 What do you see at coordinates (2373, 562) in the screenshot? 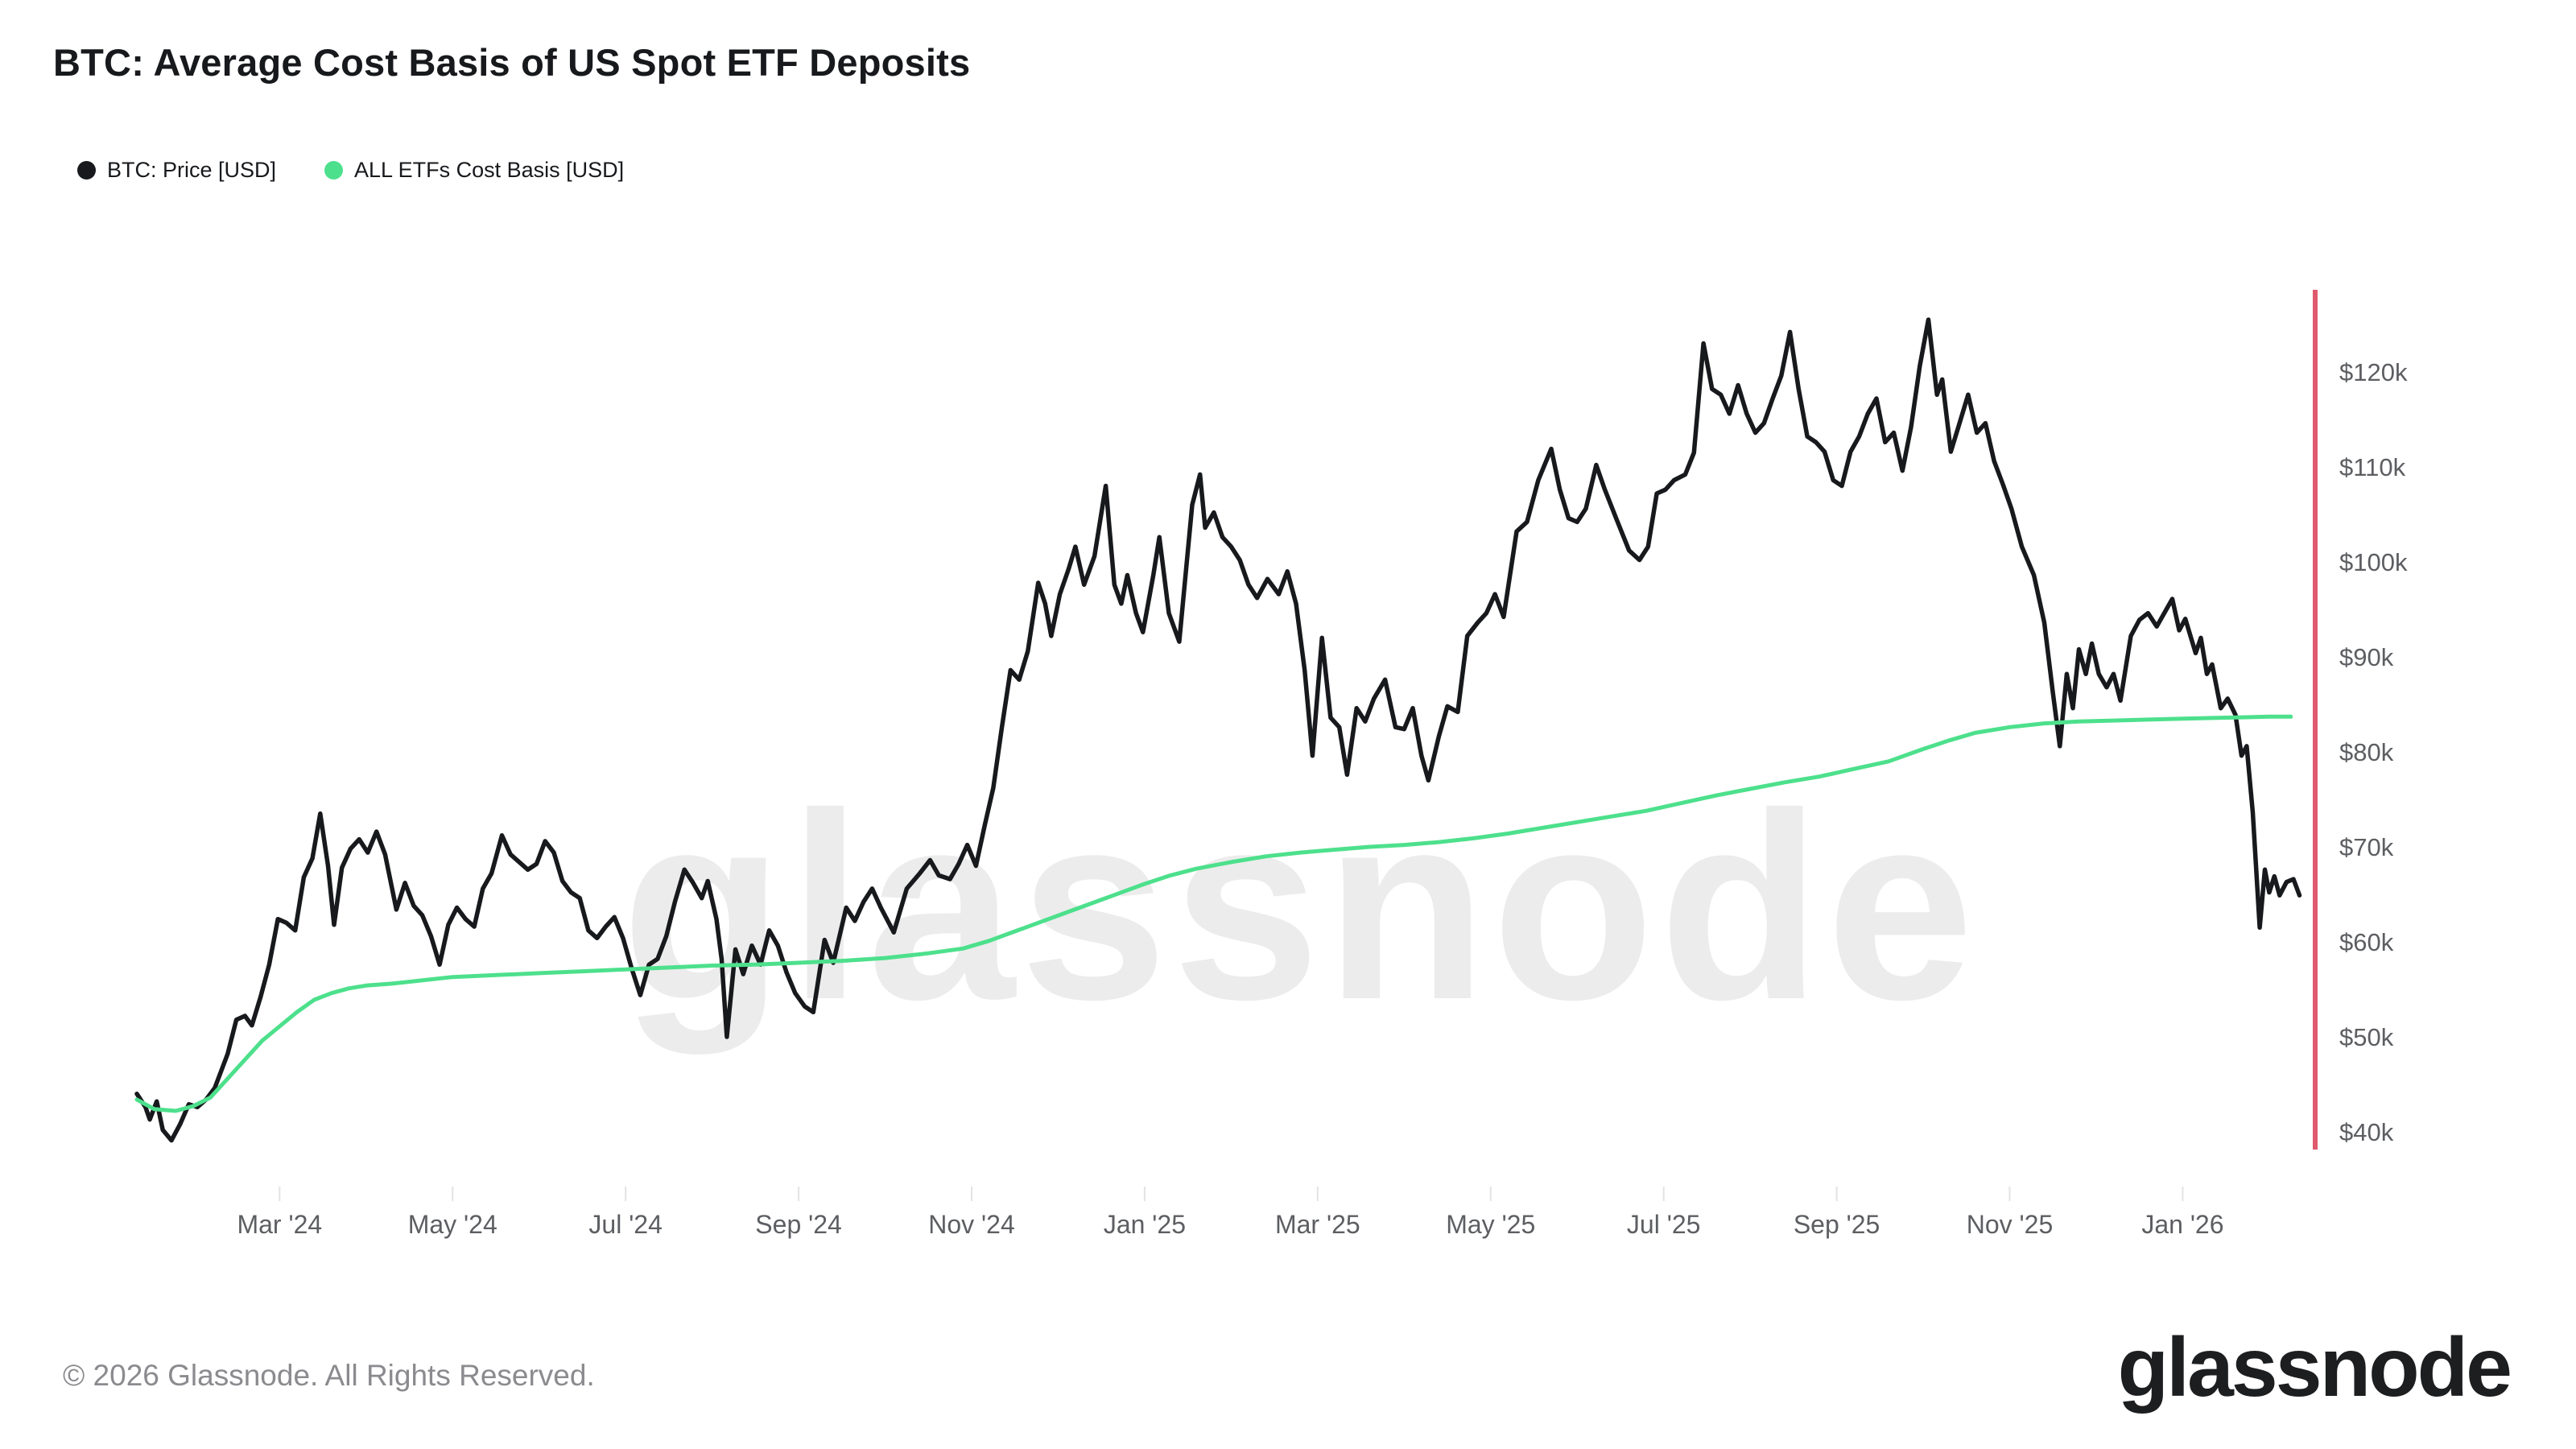
I see `y-axis-tick-label: $100k` at bounding box center [2373, 562].